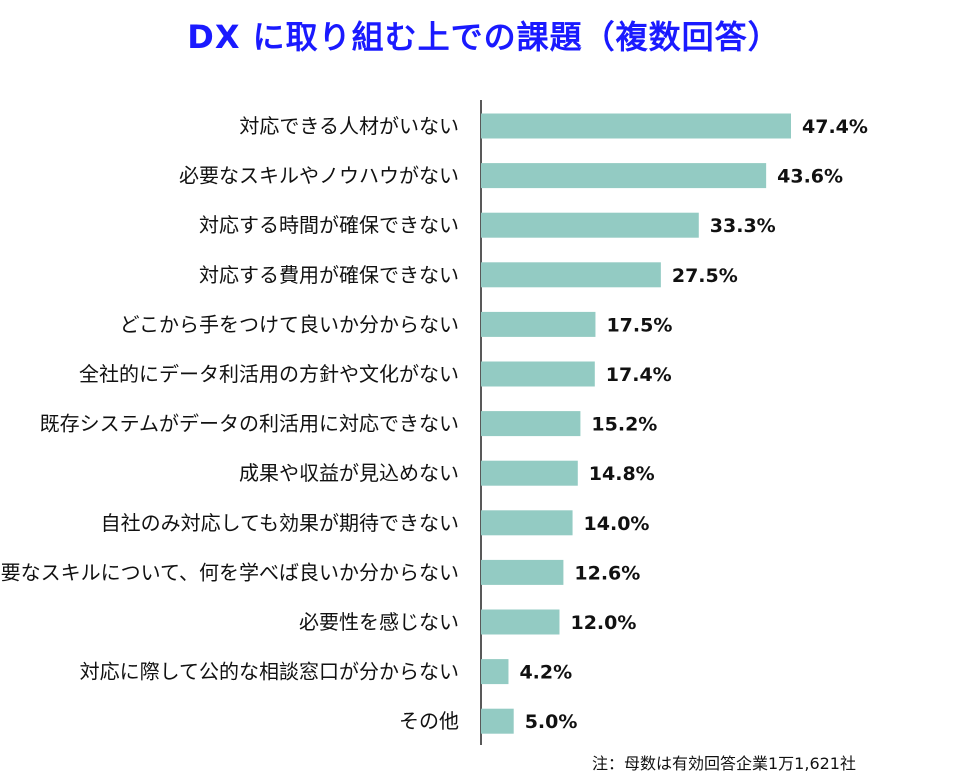 This screenshot has height=774, width=968. I want to click on category-label: 成果や収益が見込めない, so click(349, 473).